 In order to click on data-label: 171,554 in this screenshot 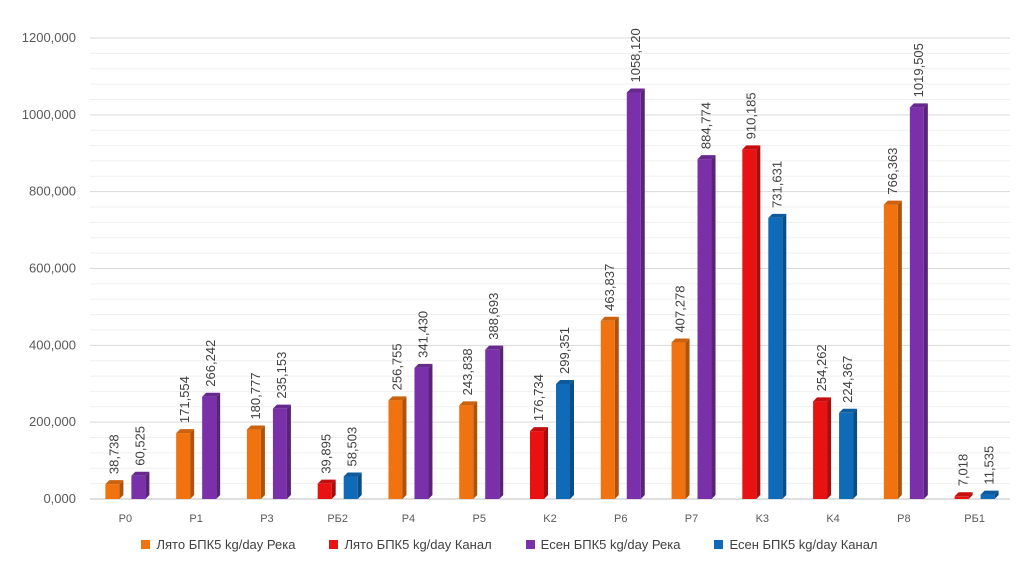, I will do `click(184, 399)`.